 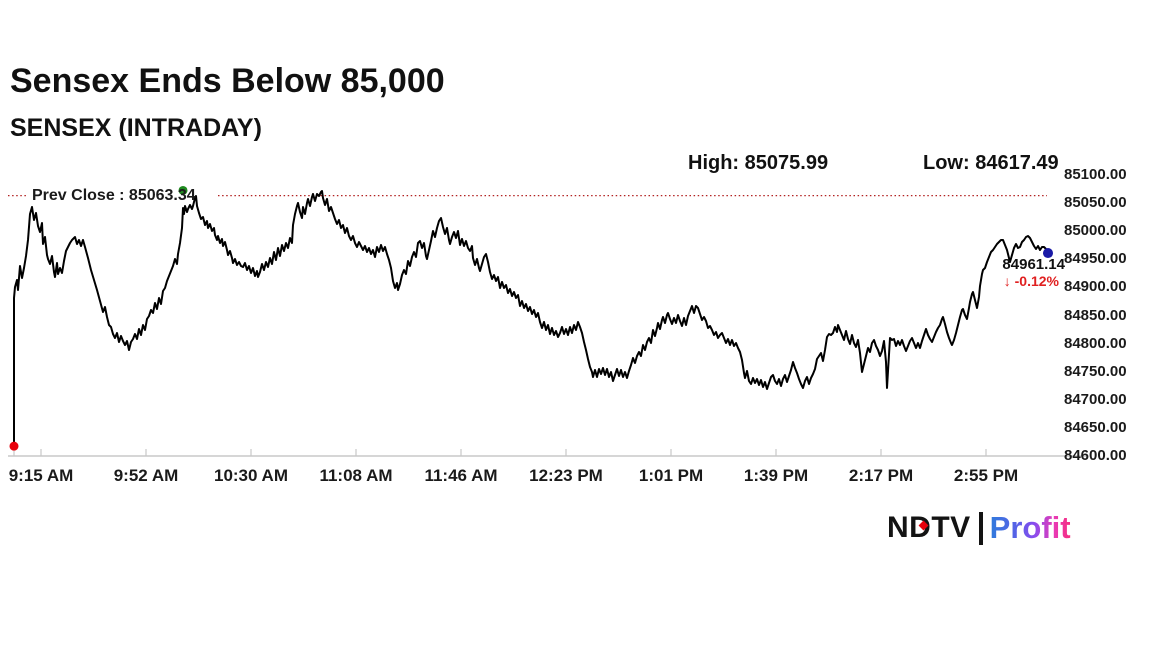 What do you see at coordinates (1095, 259) in the screenshot?
I see `y-axis-tick-label: 84950.00` at bounding box center [1095, 259].